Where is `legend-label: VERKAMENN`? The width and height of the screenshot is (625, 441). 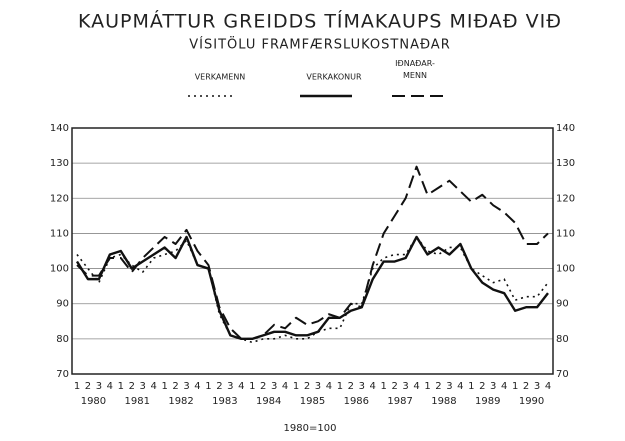 legend-label: VERKAMENN is located at coordinates (220, 77).